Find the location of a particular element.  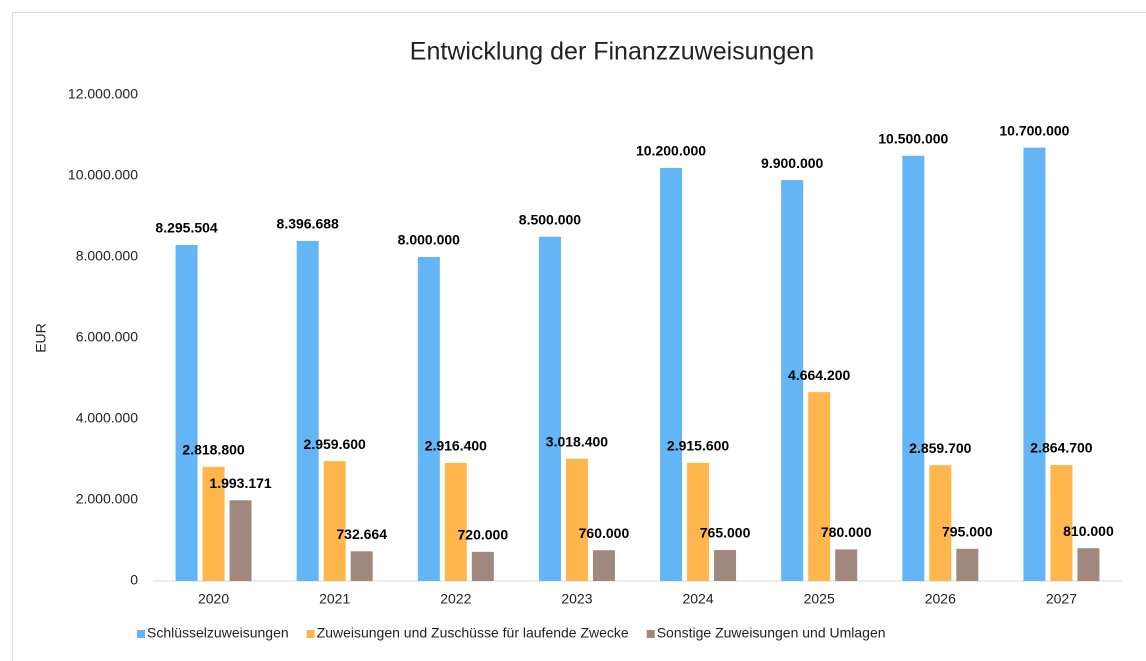

y-tick-label: 12.000.000 is located at coordinates (103, 94).